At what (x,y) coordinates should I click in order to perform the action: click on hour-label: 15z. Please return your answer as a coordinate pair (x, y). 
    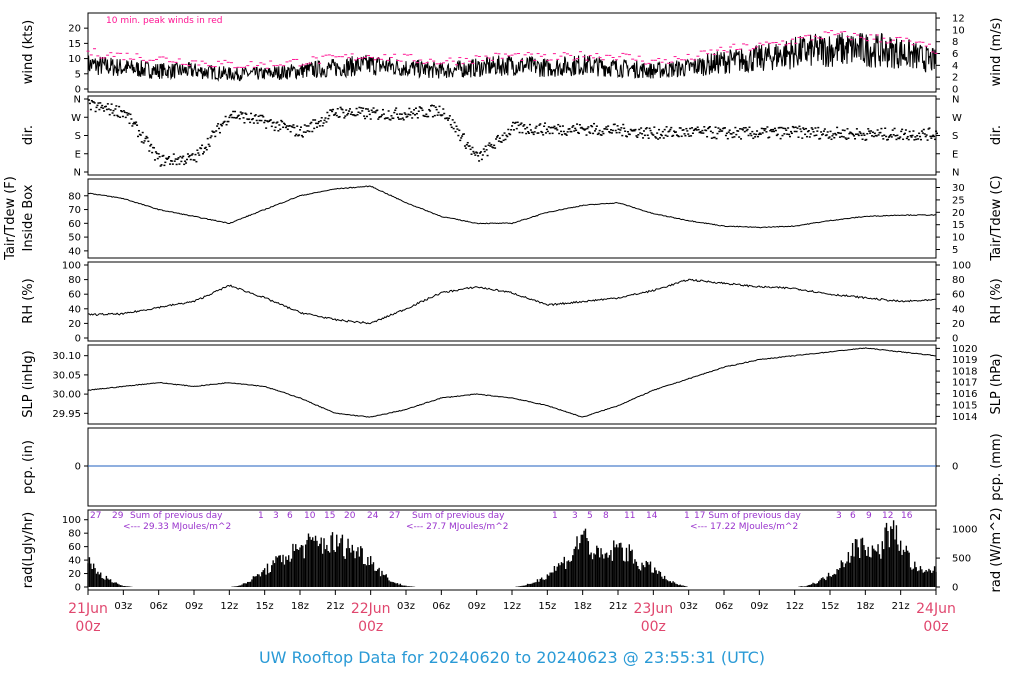
    Looking at the image, I should click on (265, 606).